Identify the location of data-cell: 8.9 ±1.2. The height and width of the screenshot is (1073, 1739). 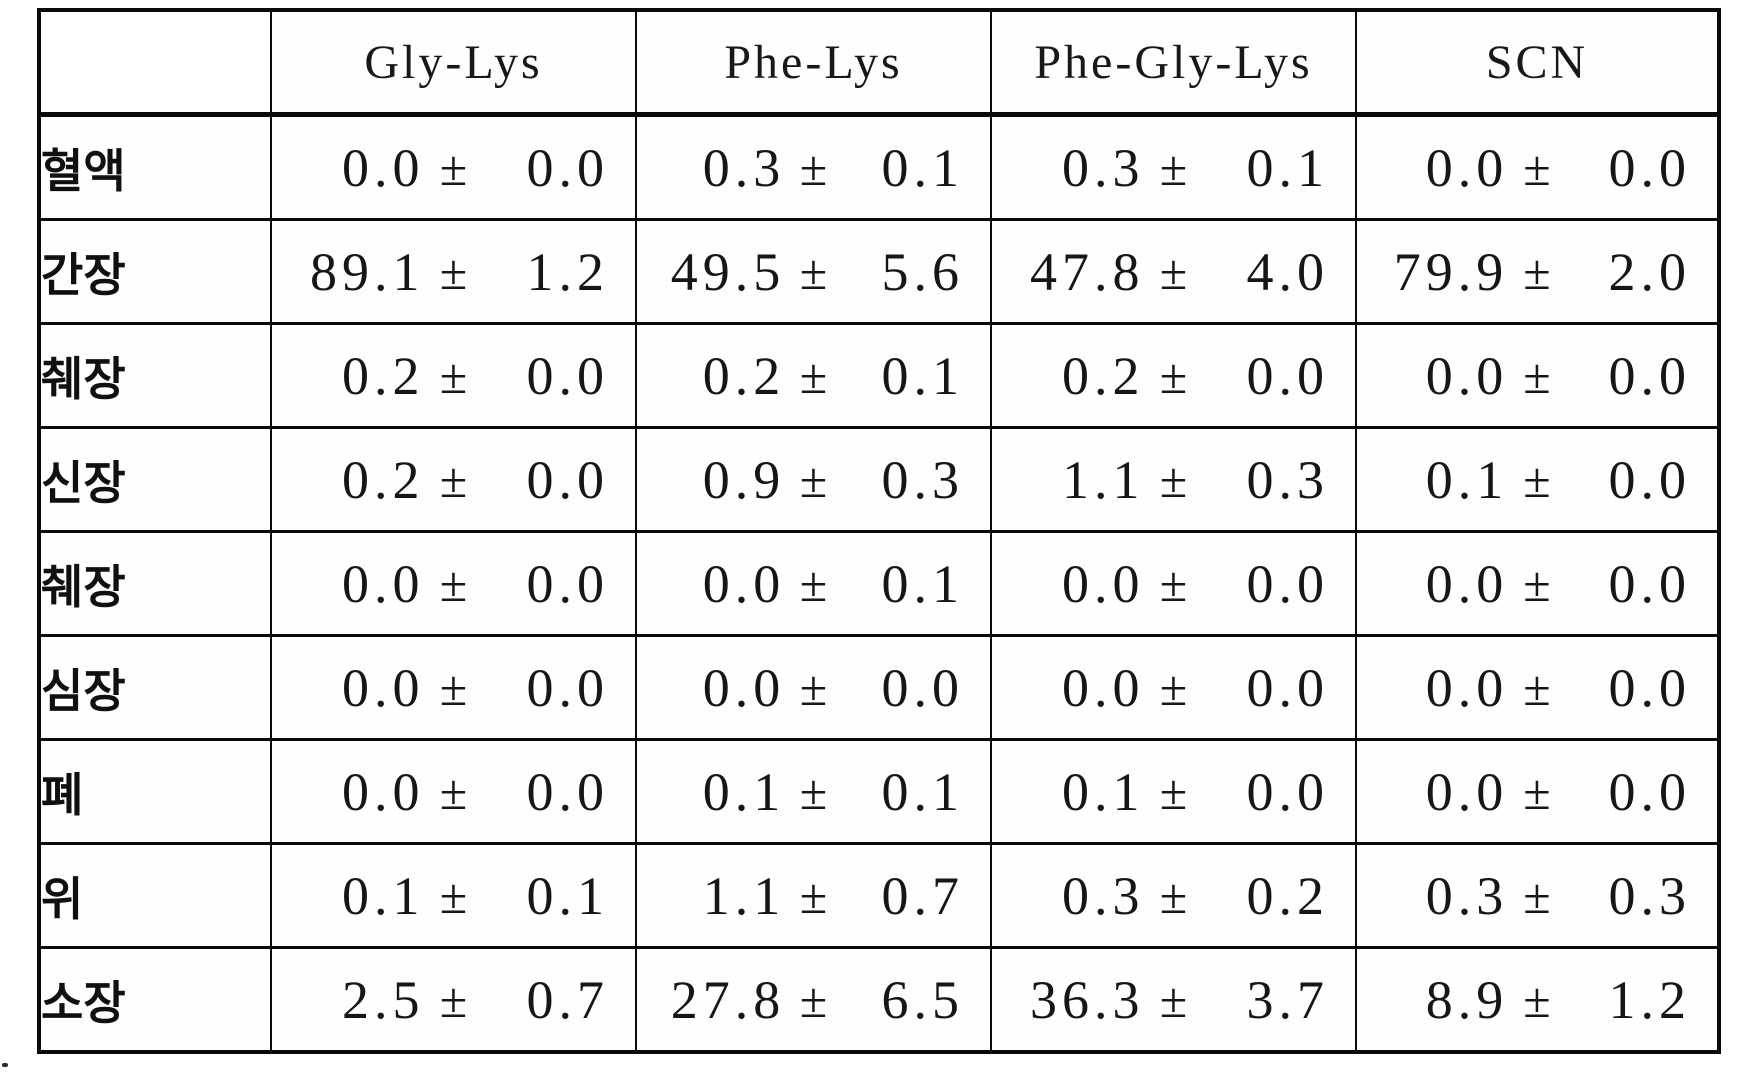
(1537, 999).